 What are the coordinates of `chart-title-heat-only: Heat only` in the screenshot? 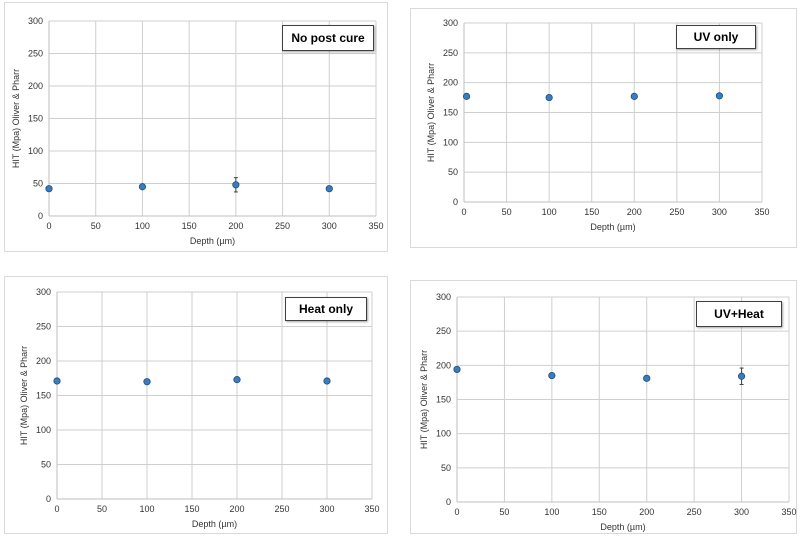 It's located at (326, 309).